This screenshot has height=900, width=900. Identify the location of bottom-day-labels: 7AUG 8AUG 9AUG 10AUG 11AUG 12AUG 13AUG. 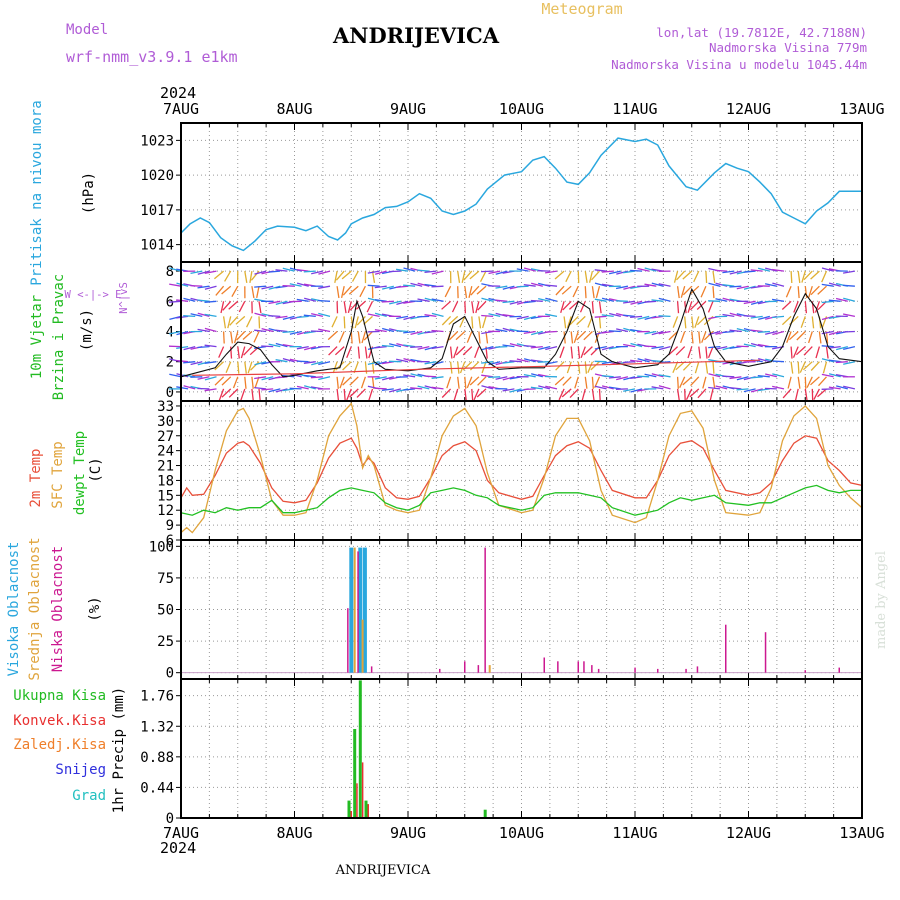
(524, 833).